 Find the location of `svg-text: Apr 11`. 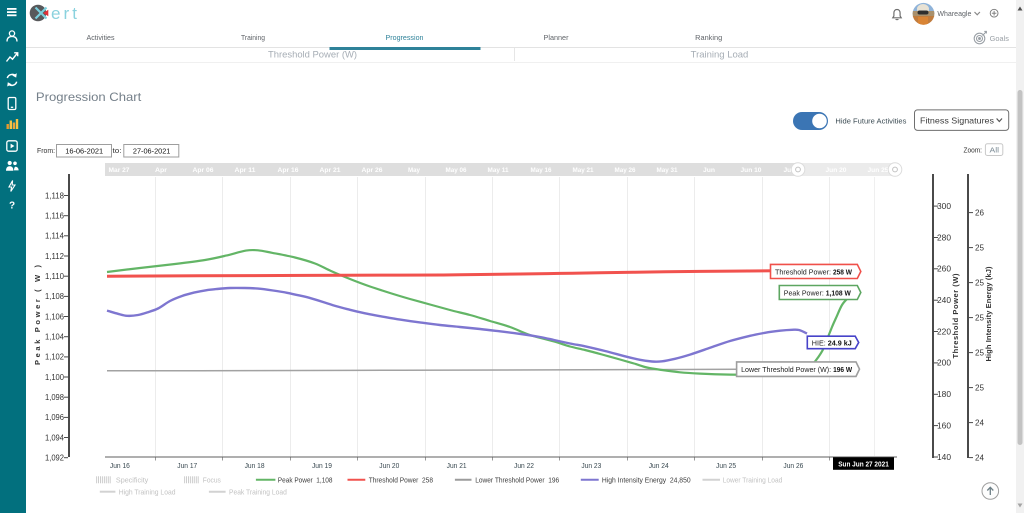

svg-text: Apr 11 is located at coordinates (245, 170).